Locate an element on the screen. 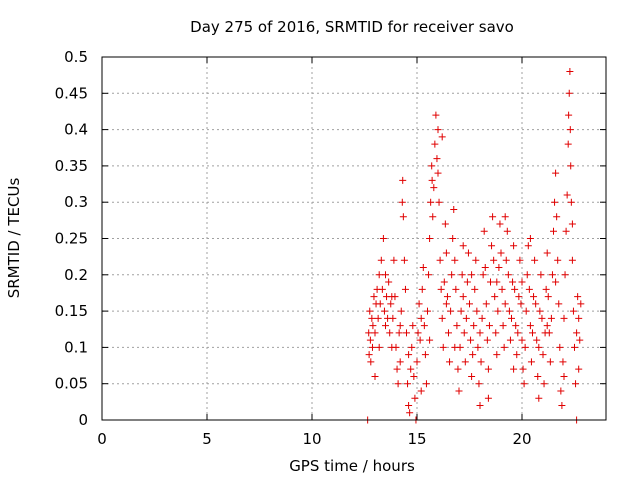  y-tick-label: 0.4 is located at coordinates (76, 130).